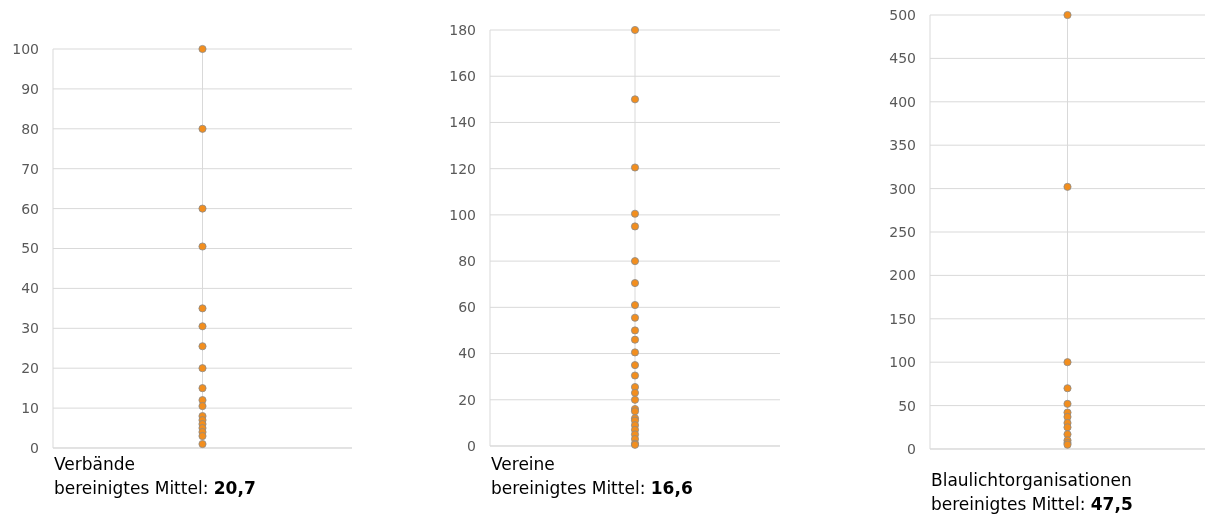 The width and height of the screenshot is (1207, 530). What do you see at coordinates (30, 328) in the screenshot?
I see `y-tick-label: 30` at bounding box center [30, 328].